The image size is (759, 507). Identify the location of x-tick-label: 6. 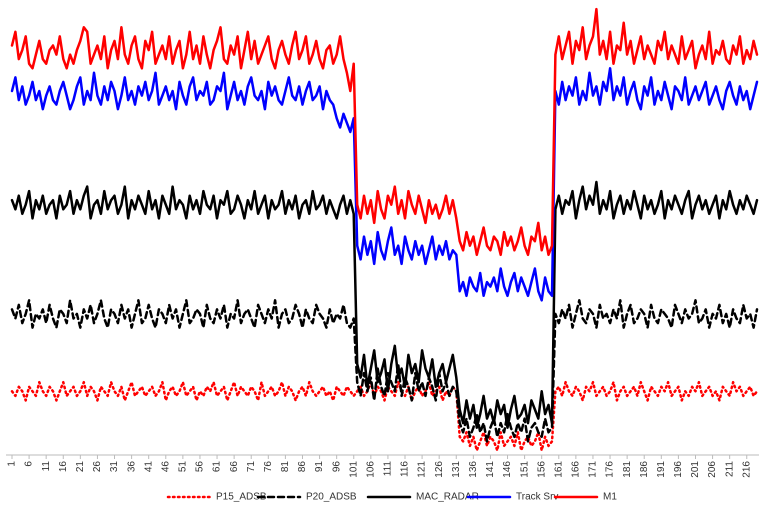
(29, 464).